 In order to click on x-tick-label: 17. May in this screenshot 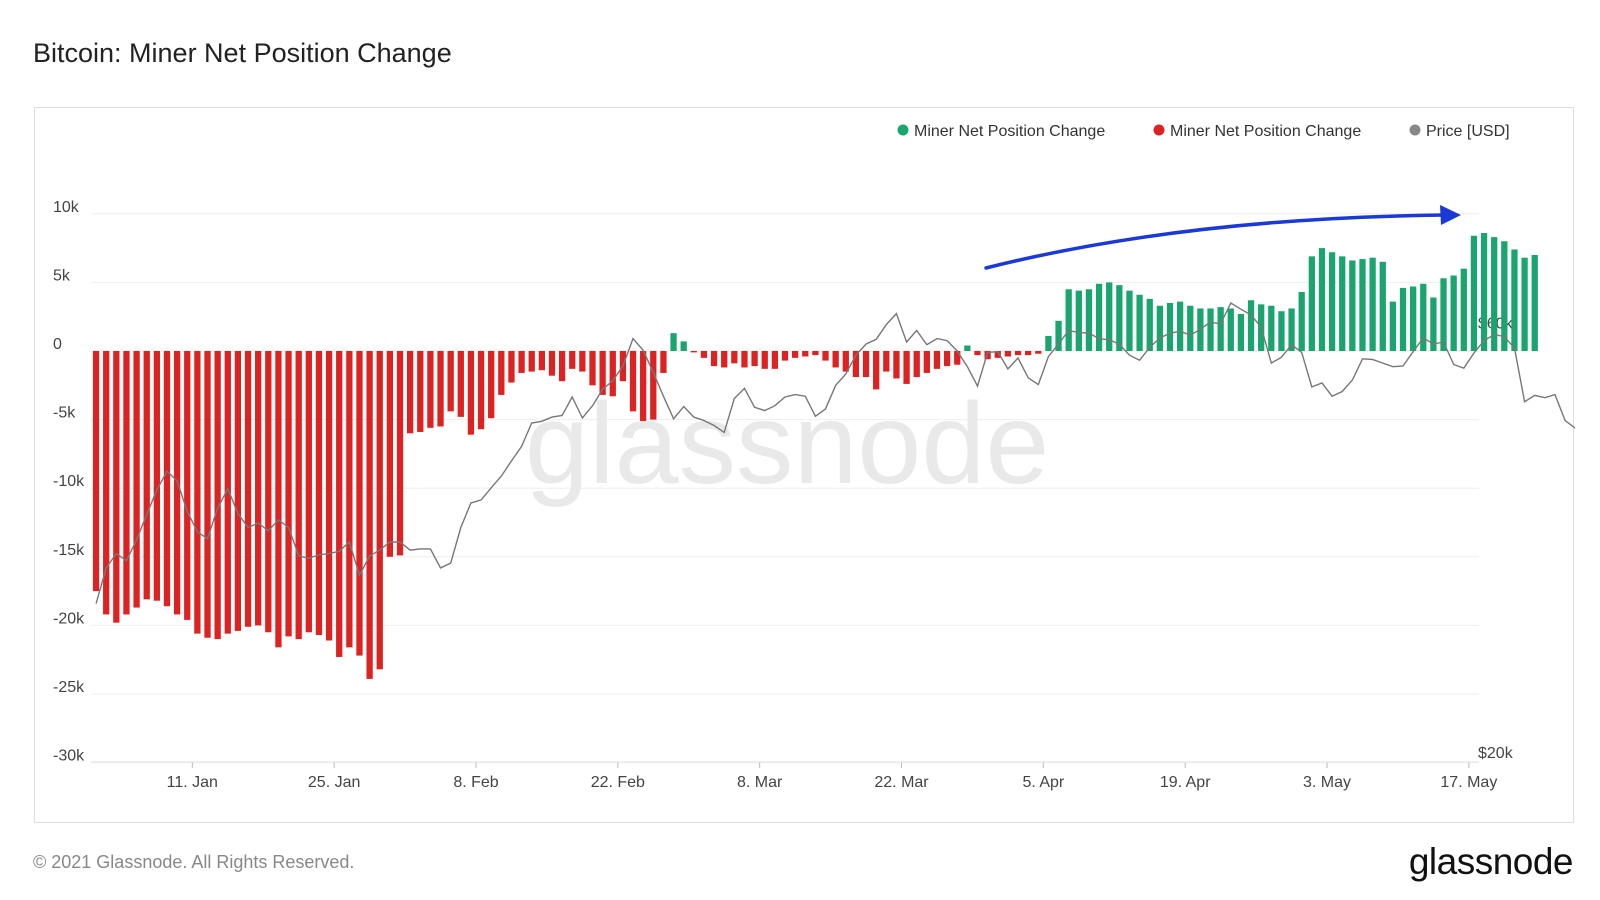, I will do `click(1468, 782)`.